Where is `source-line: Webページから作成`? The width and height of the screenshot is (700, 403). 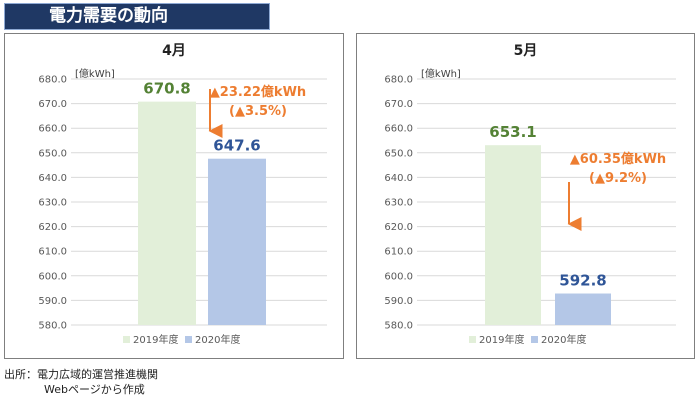 source-line: Webページから作成 is located at coordinates (94, 389).